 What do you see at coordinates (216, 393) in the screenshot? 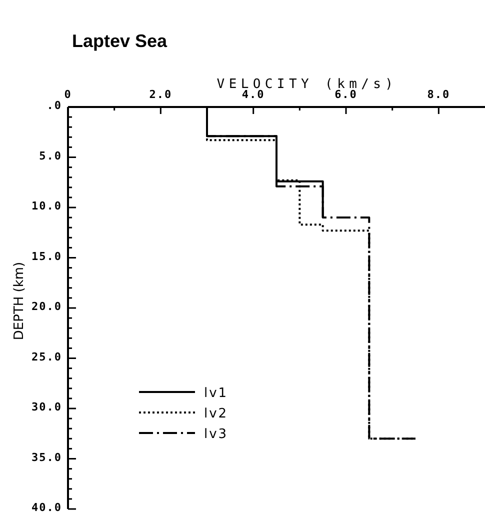
I see `legend-label: lv1` at bounding box center [216, 393].